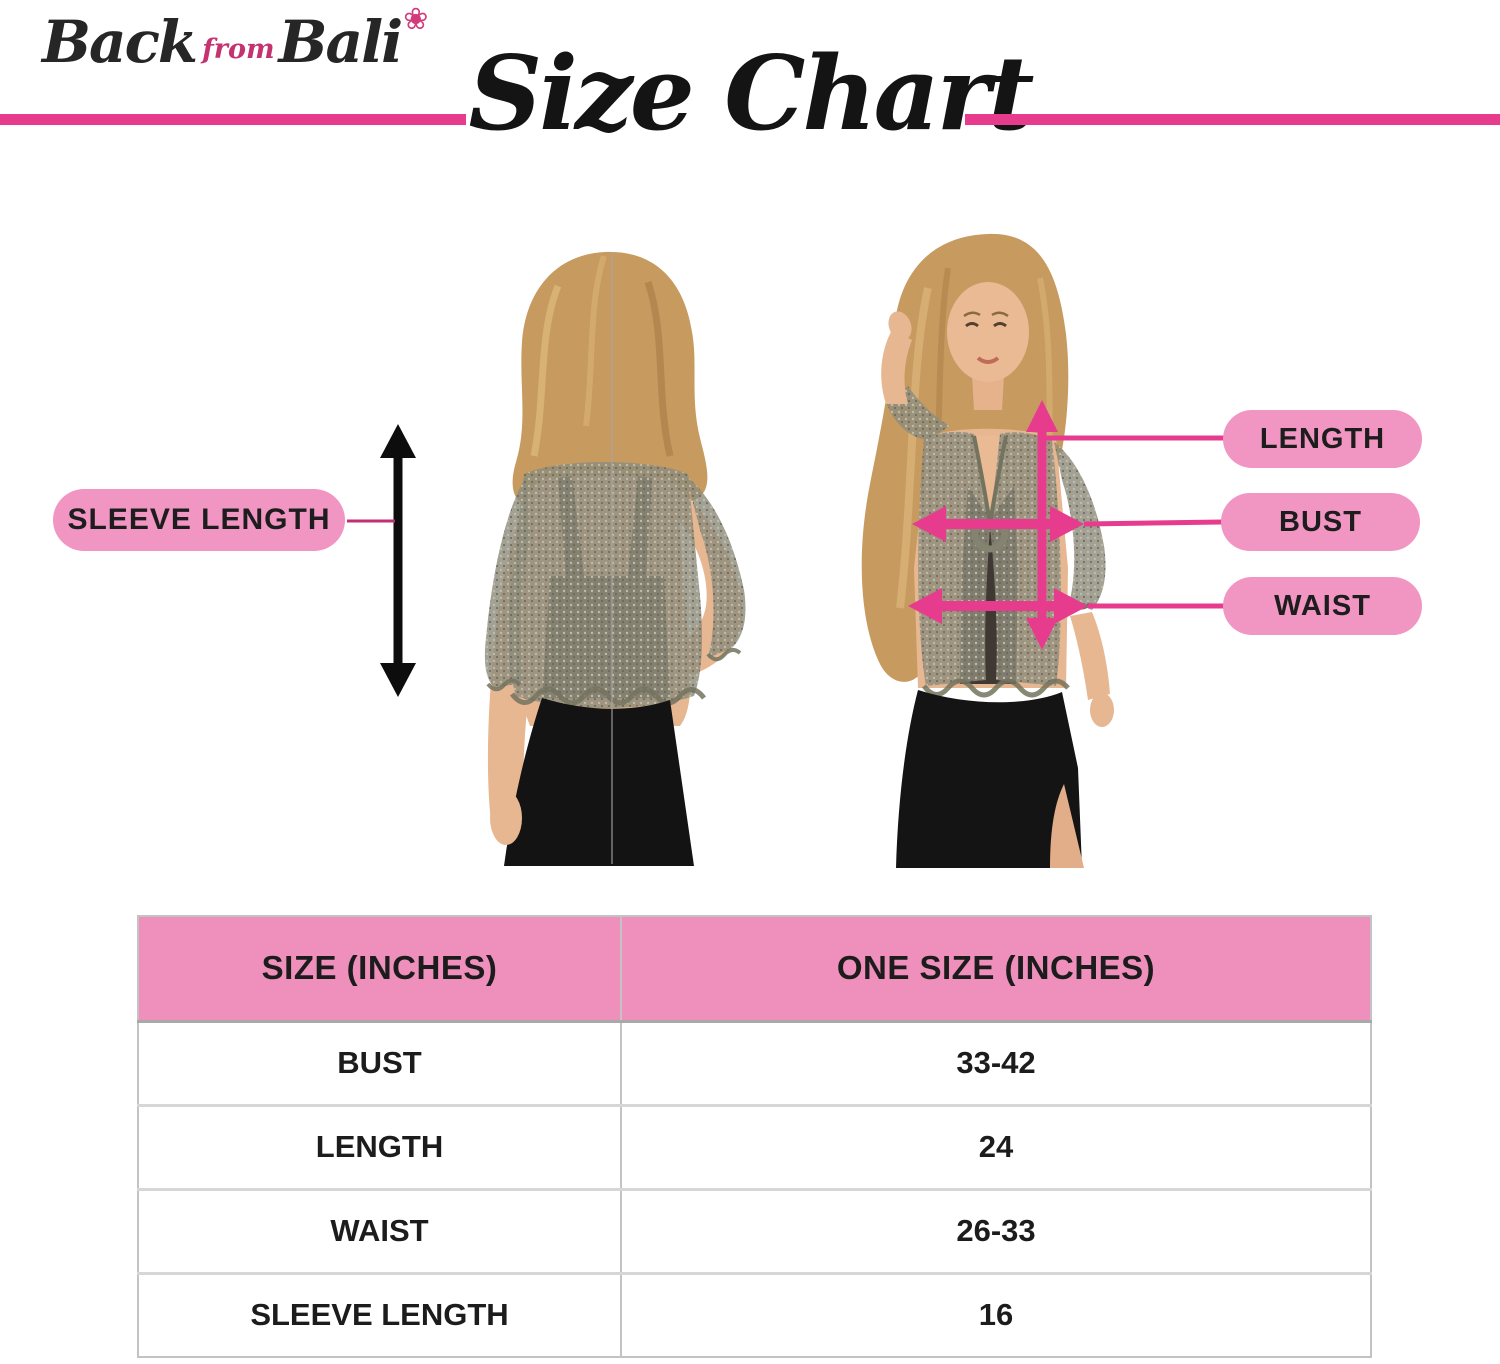 This screenshot has height=1364, width=1500. I want to click on table-row-waist: WAIST 26-33, so click(754, 1230).